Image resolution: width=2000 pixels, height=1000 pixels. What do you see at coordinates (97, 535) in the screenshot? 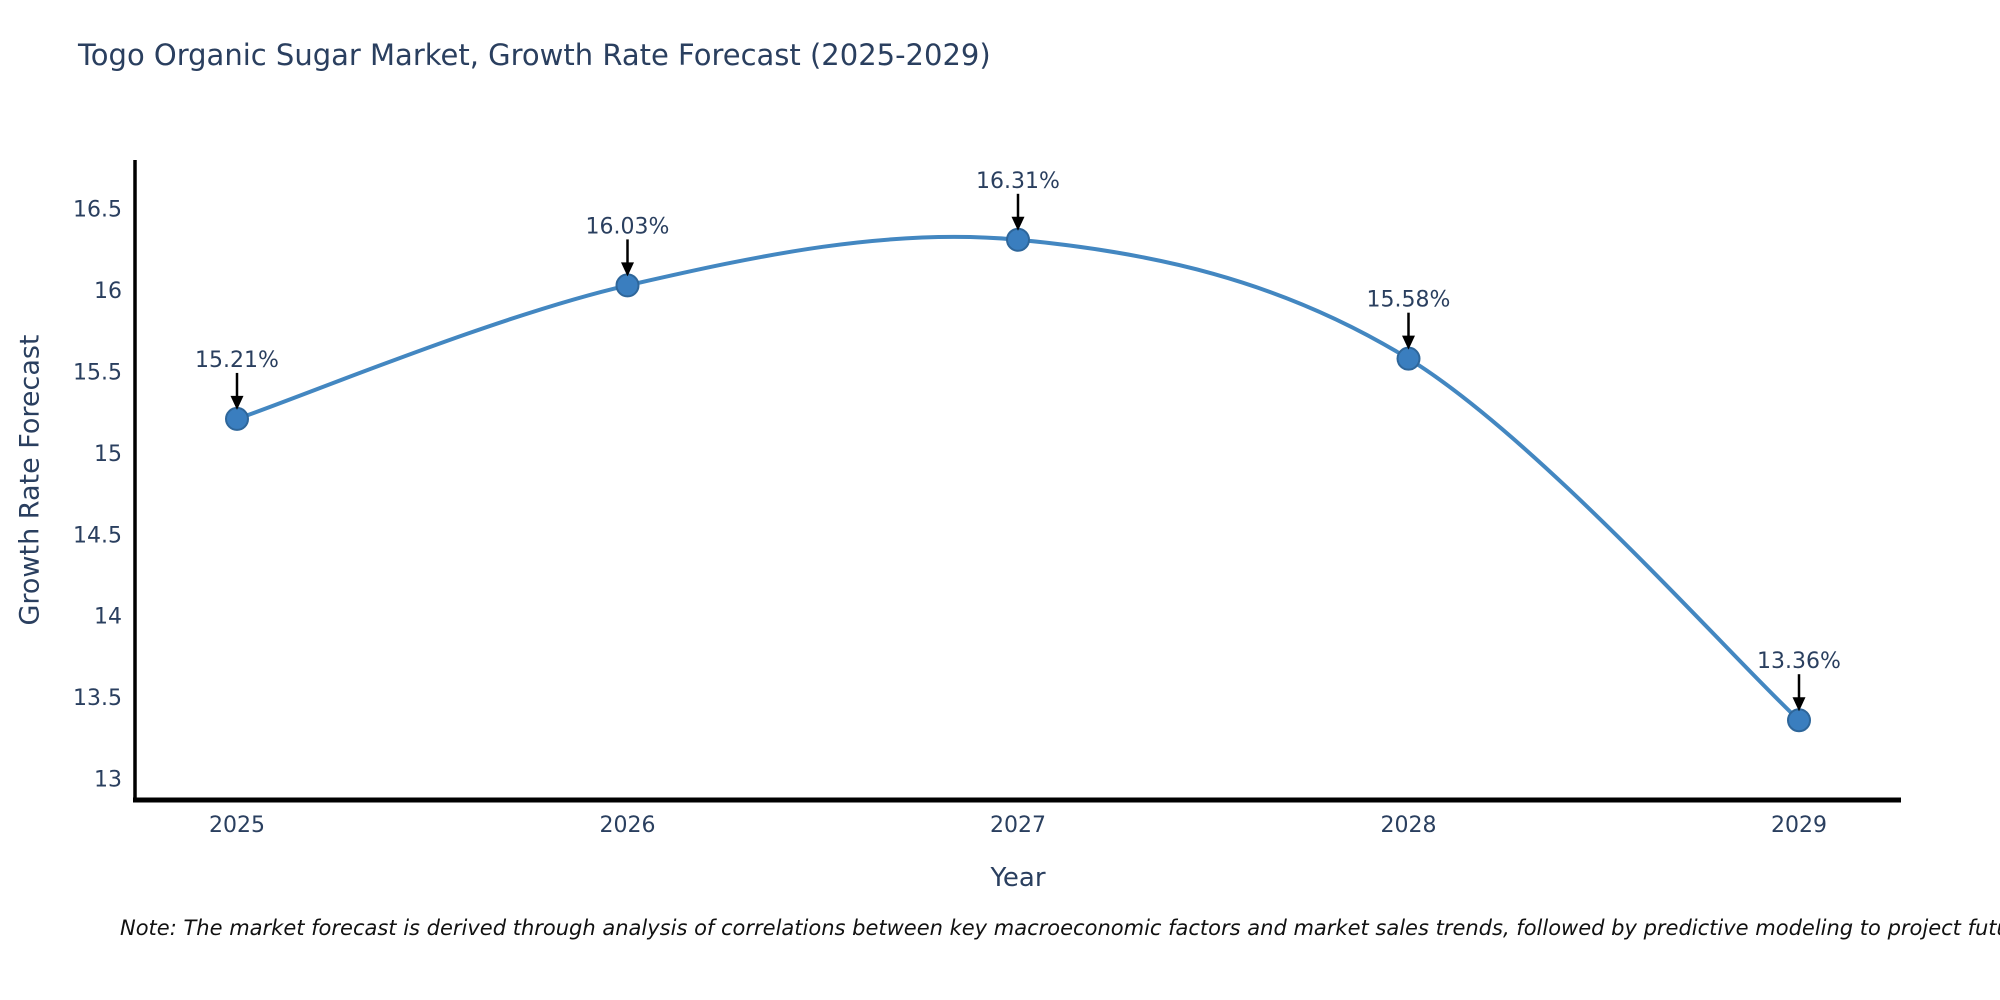
I see `y-tick-label: 14.5` at bounding box center [97, 535].